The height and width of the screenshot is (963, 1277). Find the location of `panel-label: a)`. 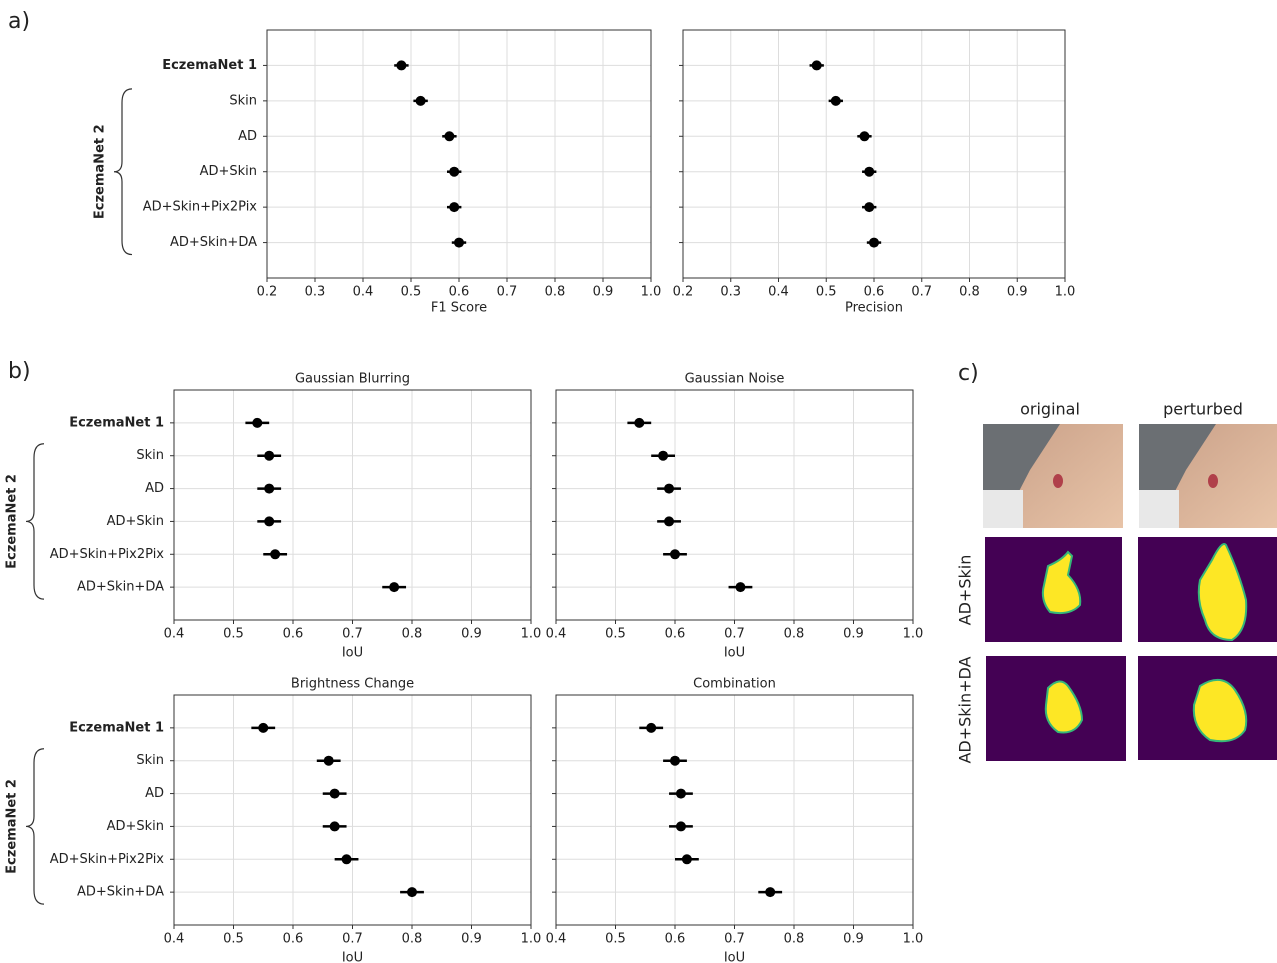

panel-label: a) is located at coordinates (19, 21).